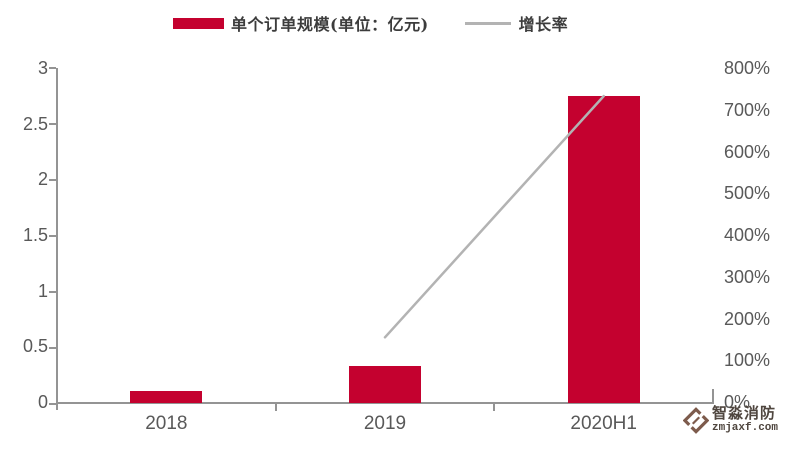  I want to click on legend: 单个订单规模(单位：亿元) 增长率, so click(370, 23).